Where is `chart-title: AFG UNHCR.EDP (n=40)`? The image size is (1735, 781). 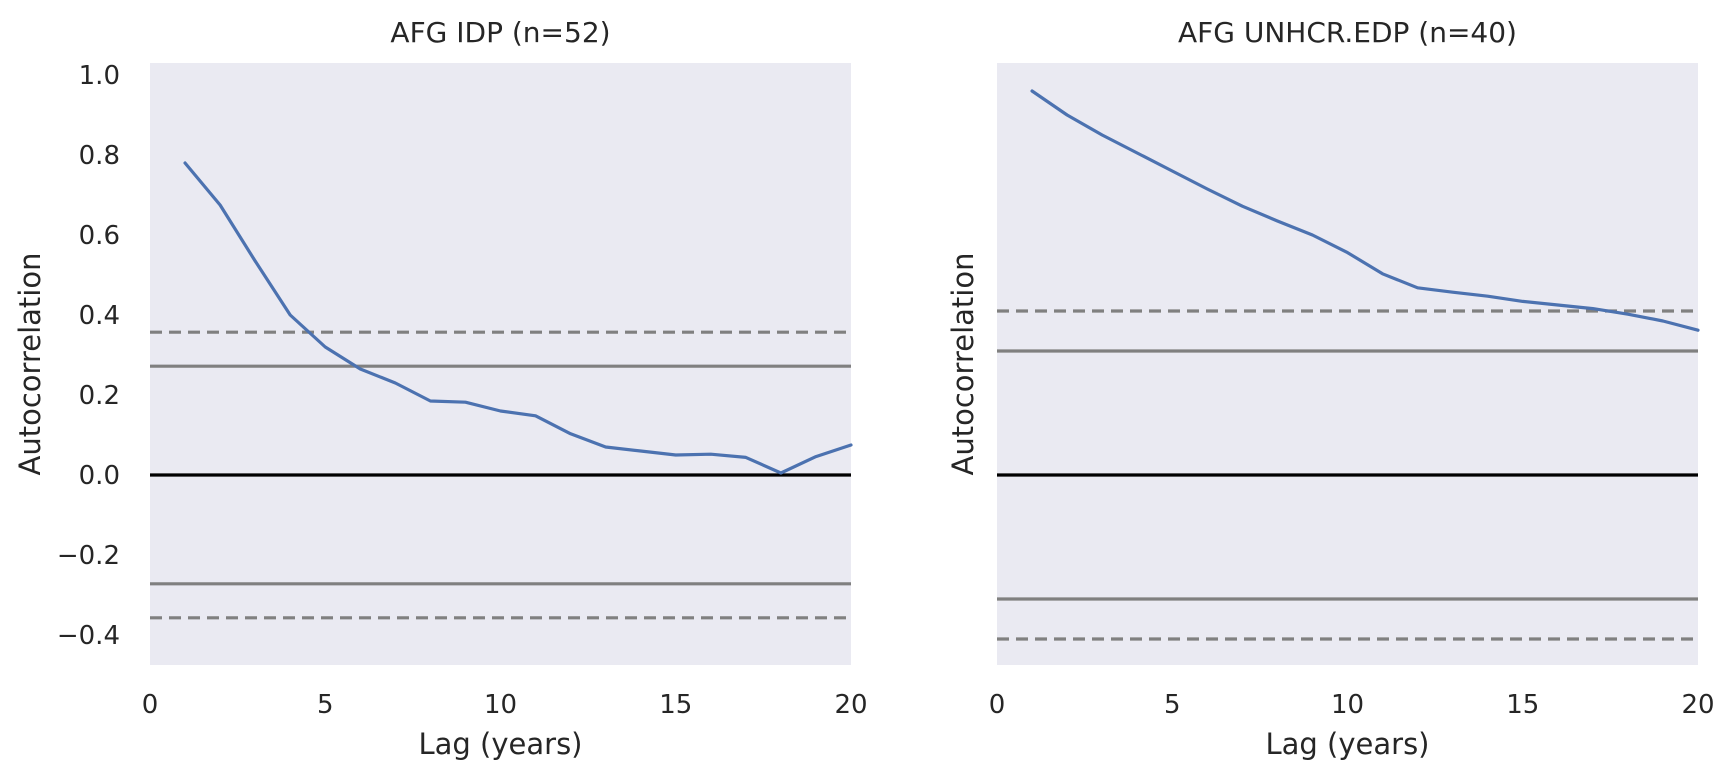 chart-title: AFG UNHCR.EDP (n=40) is located at coordinates (1347, 32).